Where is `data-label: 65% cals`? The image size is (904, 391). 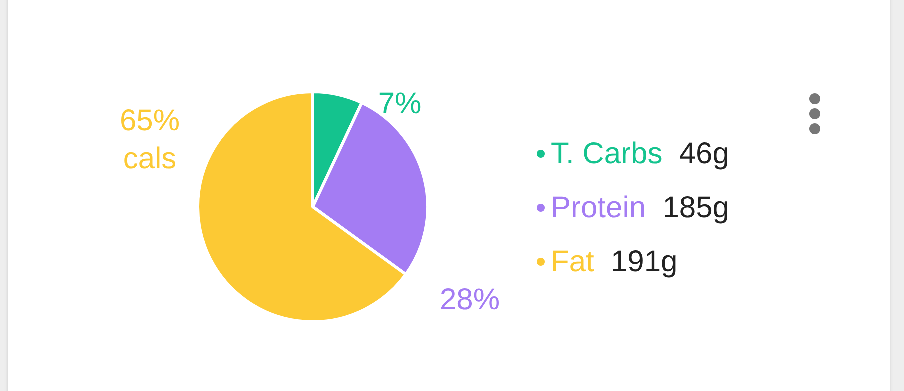
data-label: 65% cals is located at coordinates (150, 140).